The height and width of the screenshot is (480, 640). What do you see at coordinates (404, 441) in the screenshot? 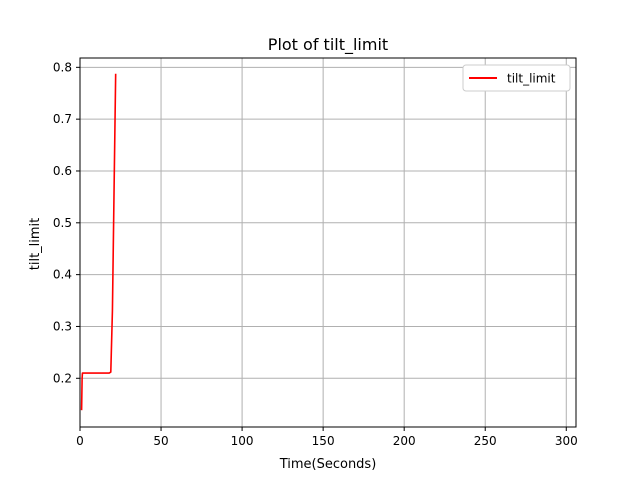
I see `x-tick-label: 200` at bounding box center [404, 441].